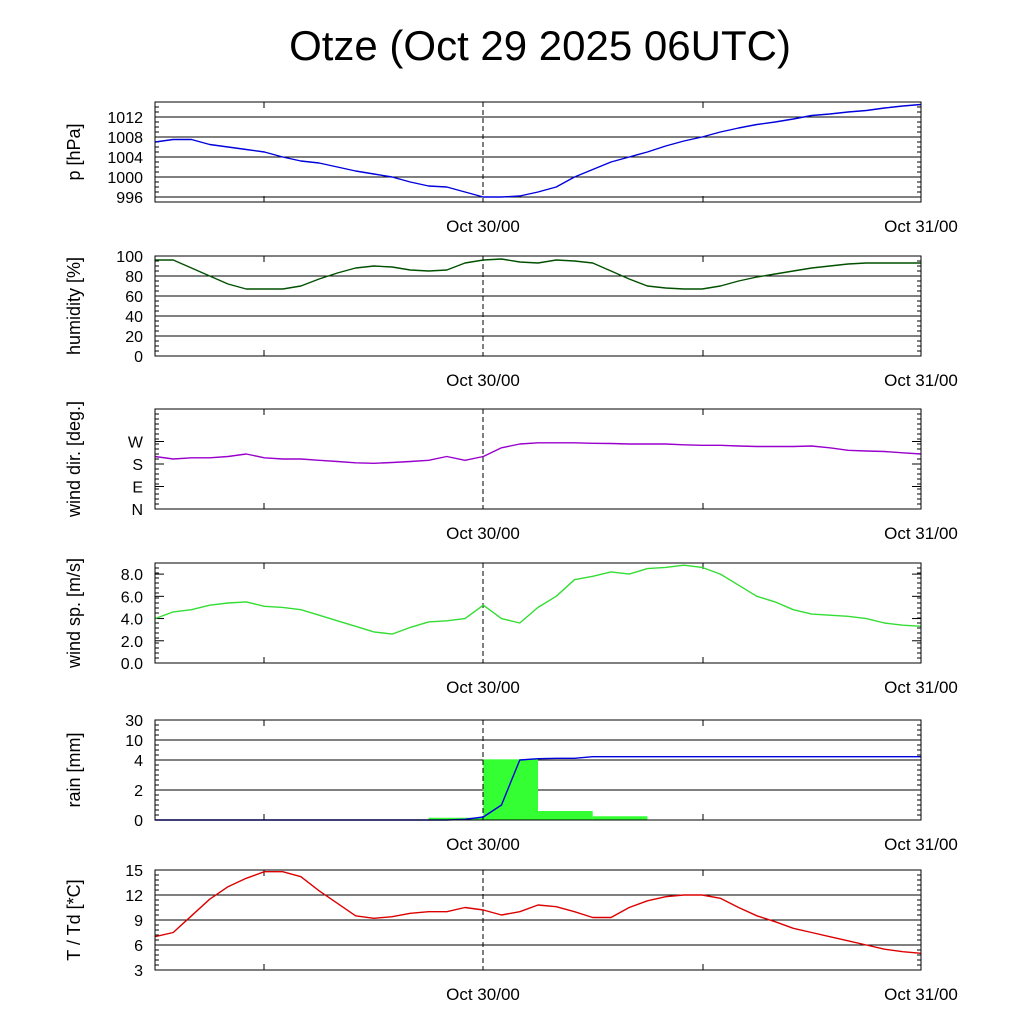 This screenshot has width=1024, height=1024. I want to click on y-tick-label: 6.0, so click(132, 597).